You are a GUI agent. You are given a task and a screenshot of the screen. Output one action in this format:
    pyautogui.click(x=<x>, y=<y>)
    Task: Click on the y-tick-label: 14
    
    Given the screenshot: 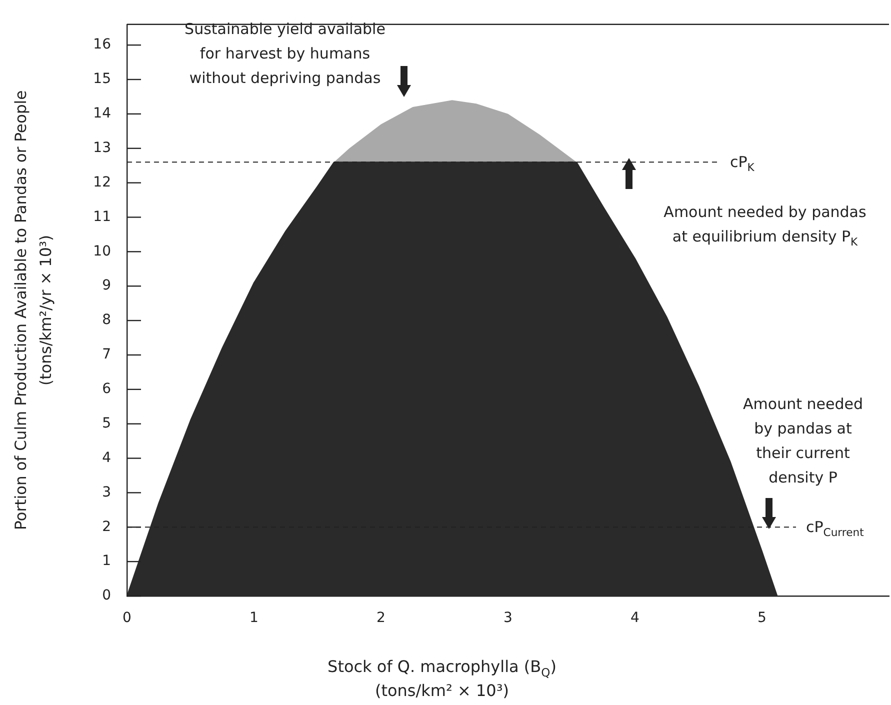 What is the action you would take?
    pyautogui.click(x=102, y=114)
    